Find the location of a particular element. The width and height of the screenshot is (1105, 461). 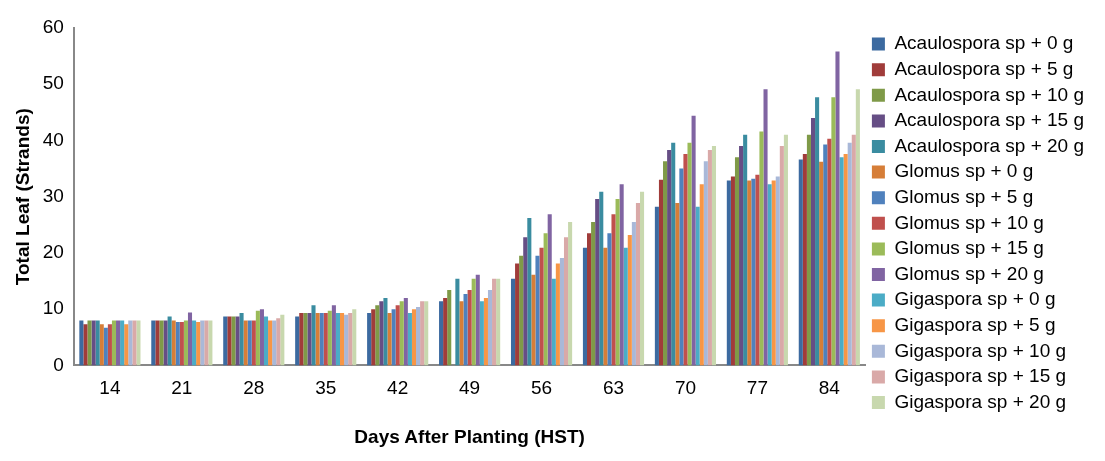

x-tick-label: 70 is located at coordinates (685, 388).